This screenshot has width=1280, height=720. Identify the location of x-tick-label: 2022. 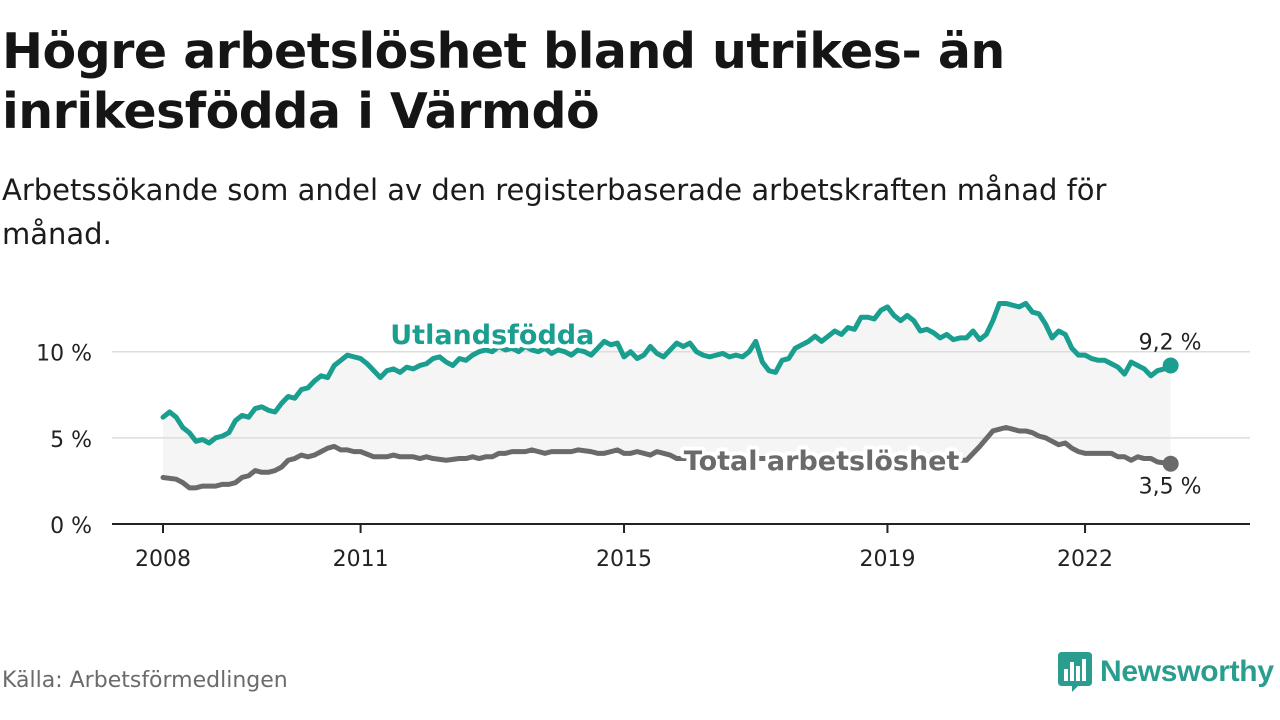
(1085, 559).